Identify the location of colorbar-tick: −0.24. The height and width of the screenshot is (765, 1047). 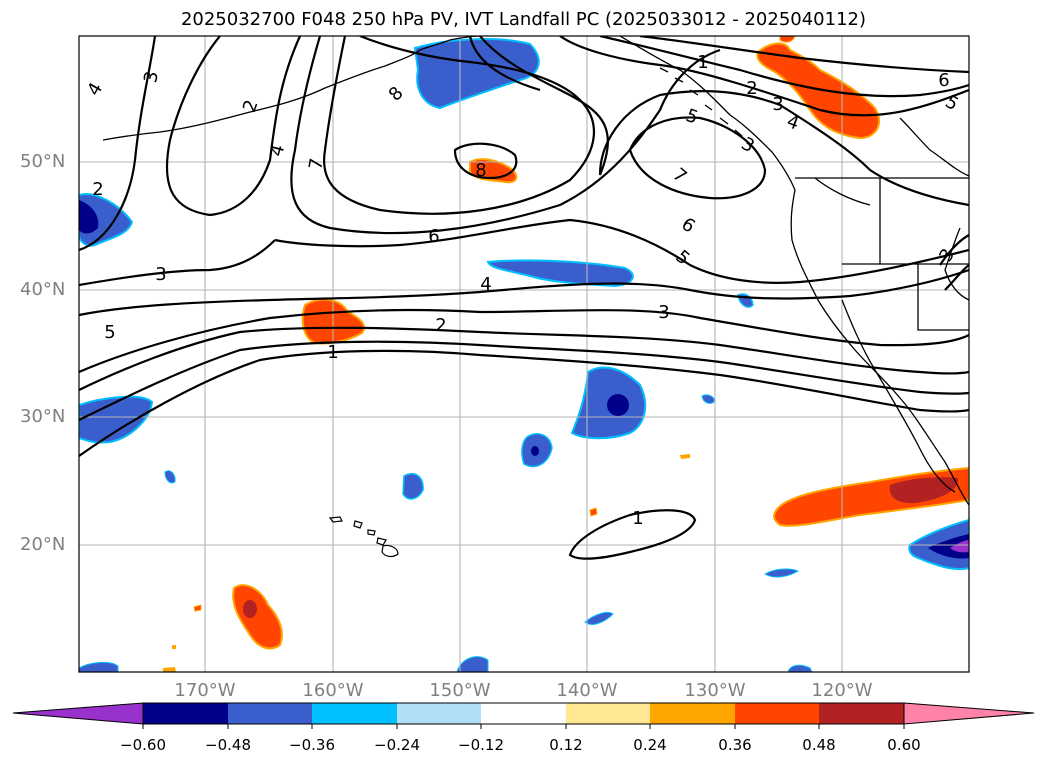
(397, 745).